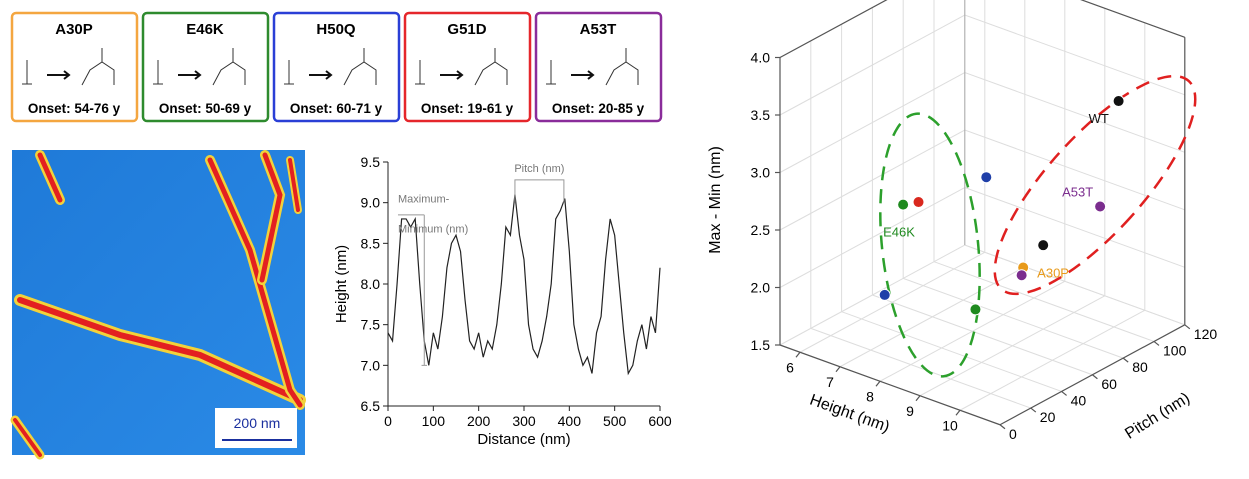 The image size is (1249, 479). What do you see at coordinates (539, 169) in the screenshot?
I see `annotation: Pitch (nm)` at bounding box center [539, 169].